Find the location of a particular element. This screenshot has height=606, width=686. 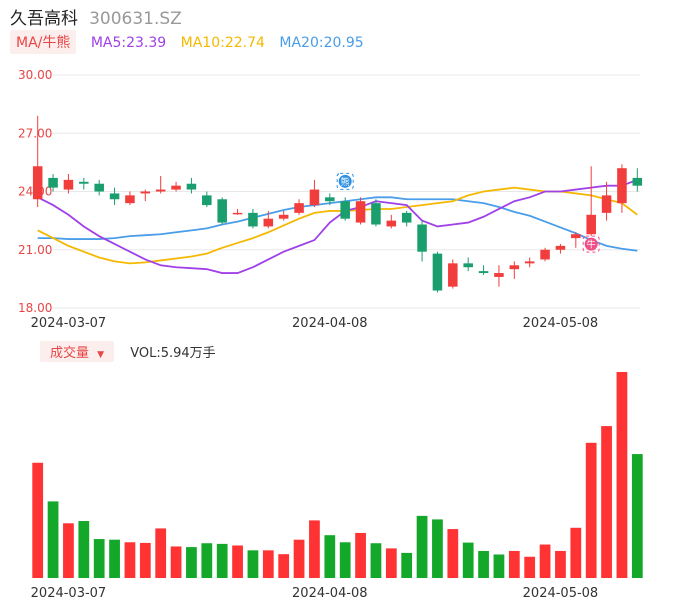

ma5-label: MA5:23.39 is located at coordinates (128, 43).